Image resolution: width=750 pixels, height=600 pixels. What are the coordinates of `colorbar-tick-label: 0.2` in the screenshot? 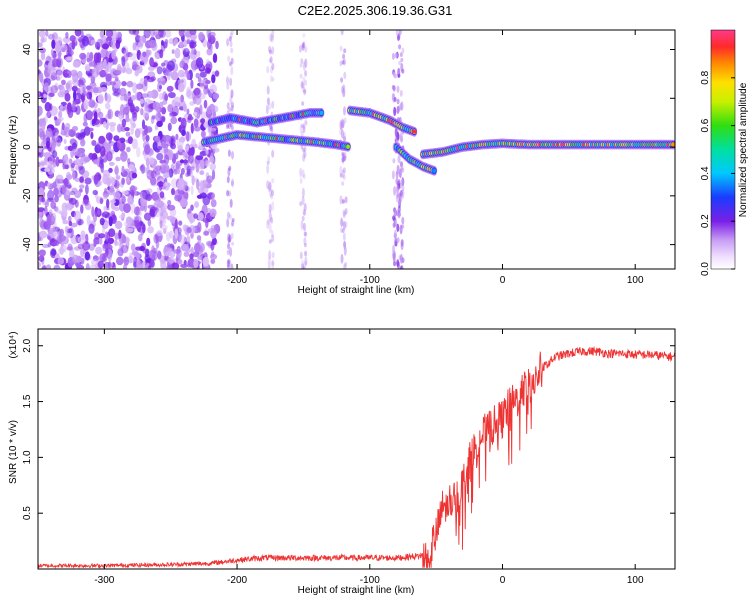 It's located at (705, 221).